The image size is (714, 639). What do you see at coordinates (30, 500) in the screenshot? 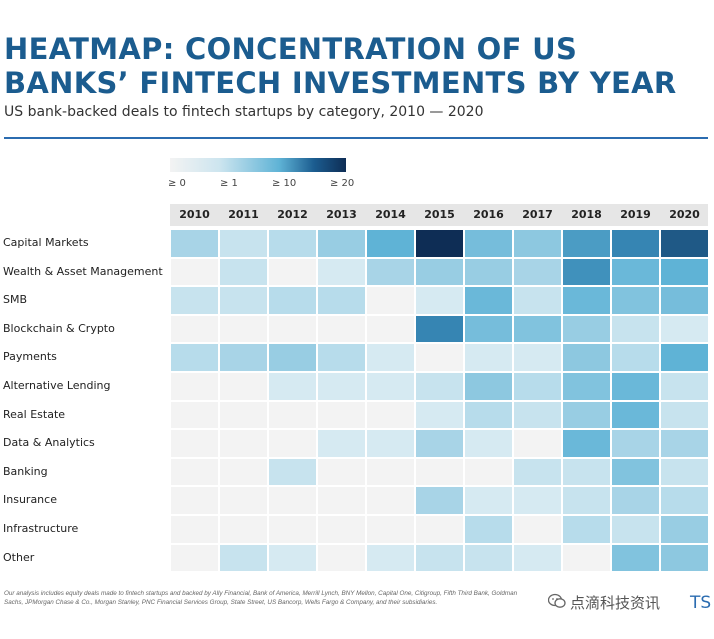
I see `category-label: Insurance` at bounding box center [30, 500].